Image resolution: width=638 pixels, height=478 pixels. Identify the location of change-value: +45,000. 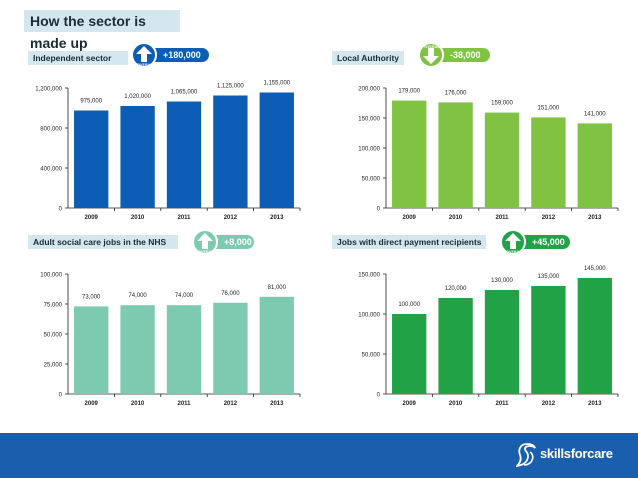
(548, 242).